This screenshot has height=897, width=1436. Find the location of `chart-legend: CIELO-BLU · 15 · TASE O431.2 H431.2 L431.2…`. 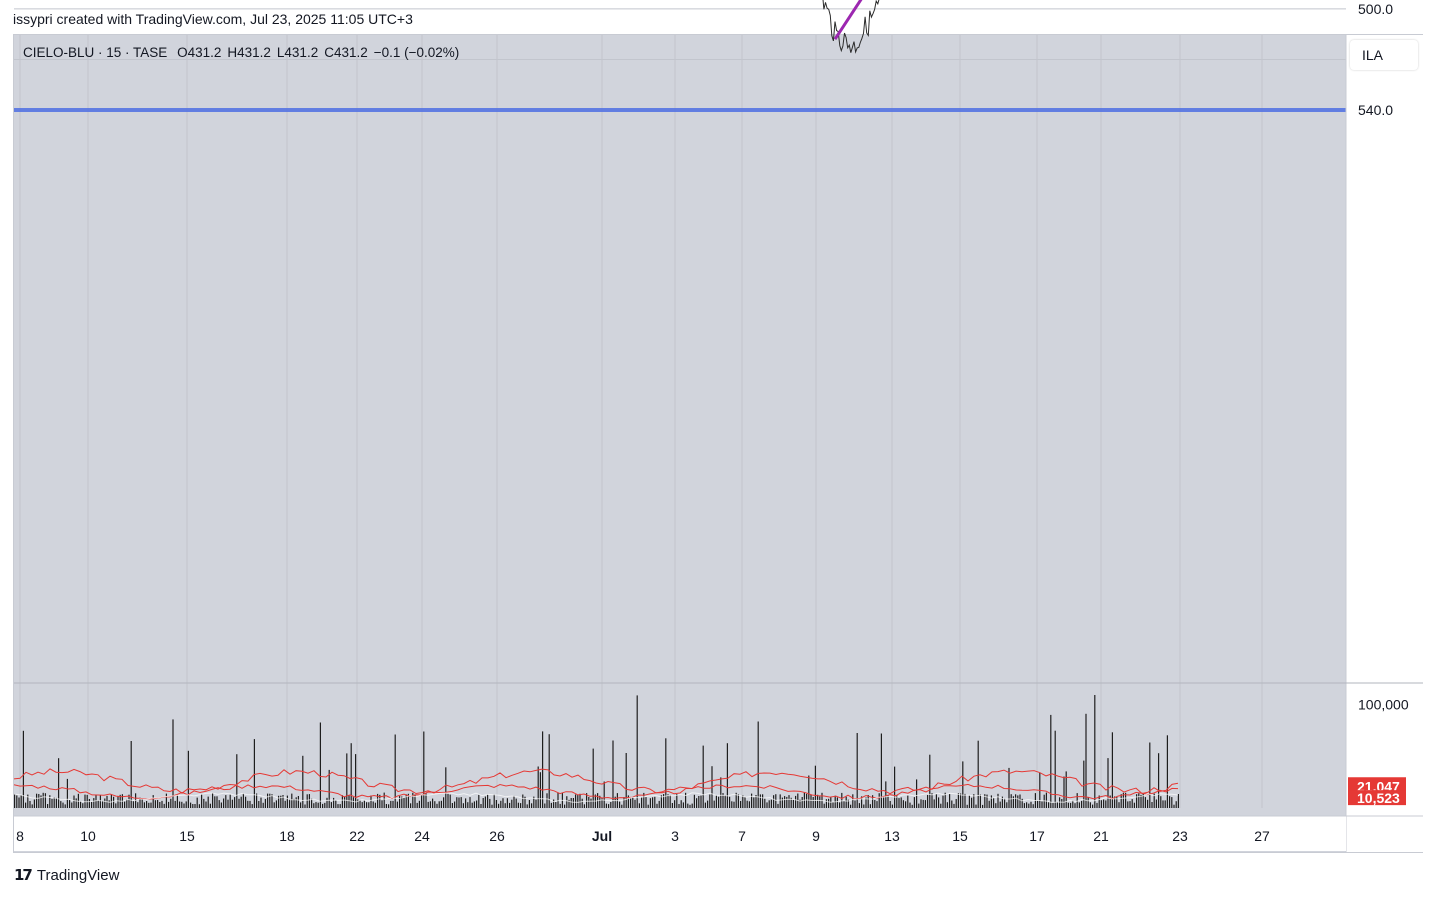

chart-legend: CIELO-BLU · 15 · TASE O431.2 H431.2 L431.2… is located at coordinates (244, 52).